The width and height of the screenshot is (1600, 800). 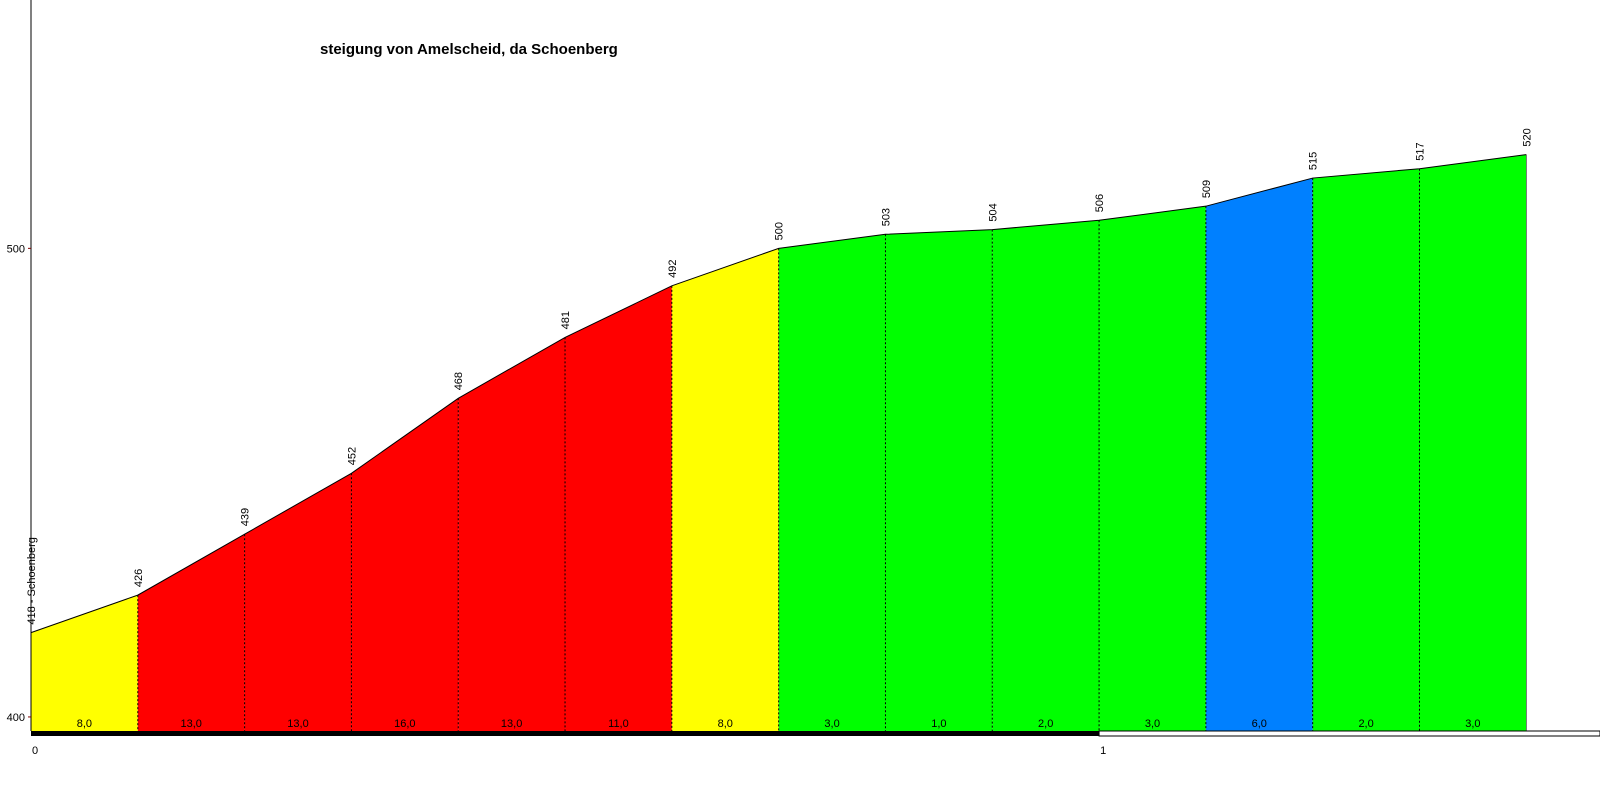 I want to click on elevation-label: 492, so click(x=673, y=268).